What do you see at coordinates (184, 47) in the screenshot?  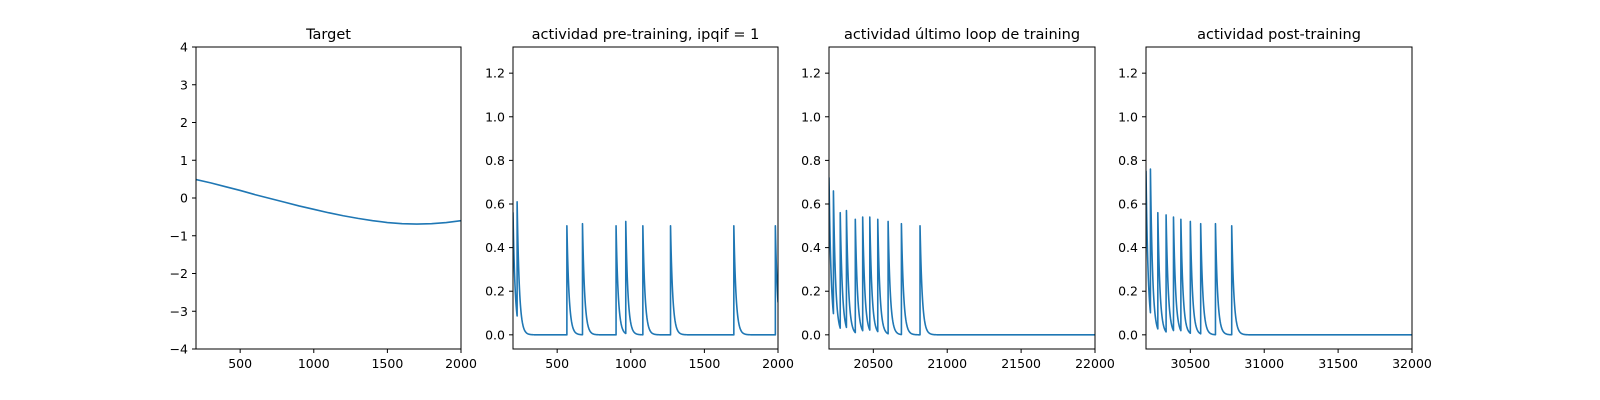 I see `y-tick-label: 4` at bounding box center [184, 47].